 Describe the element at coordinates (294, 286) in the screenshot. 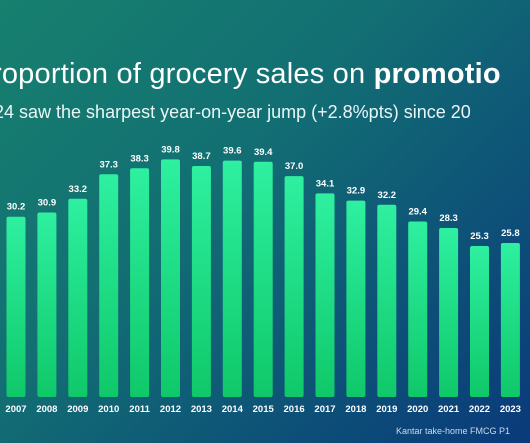

I see `bar-2016` at that location.